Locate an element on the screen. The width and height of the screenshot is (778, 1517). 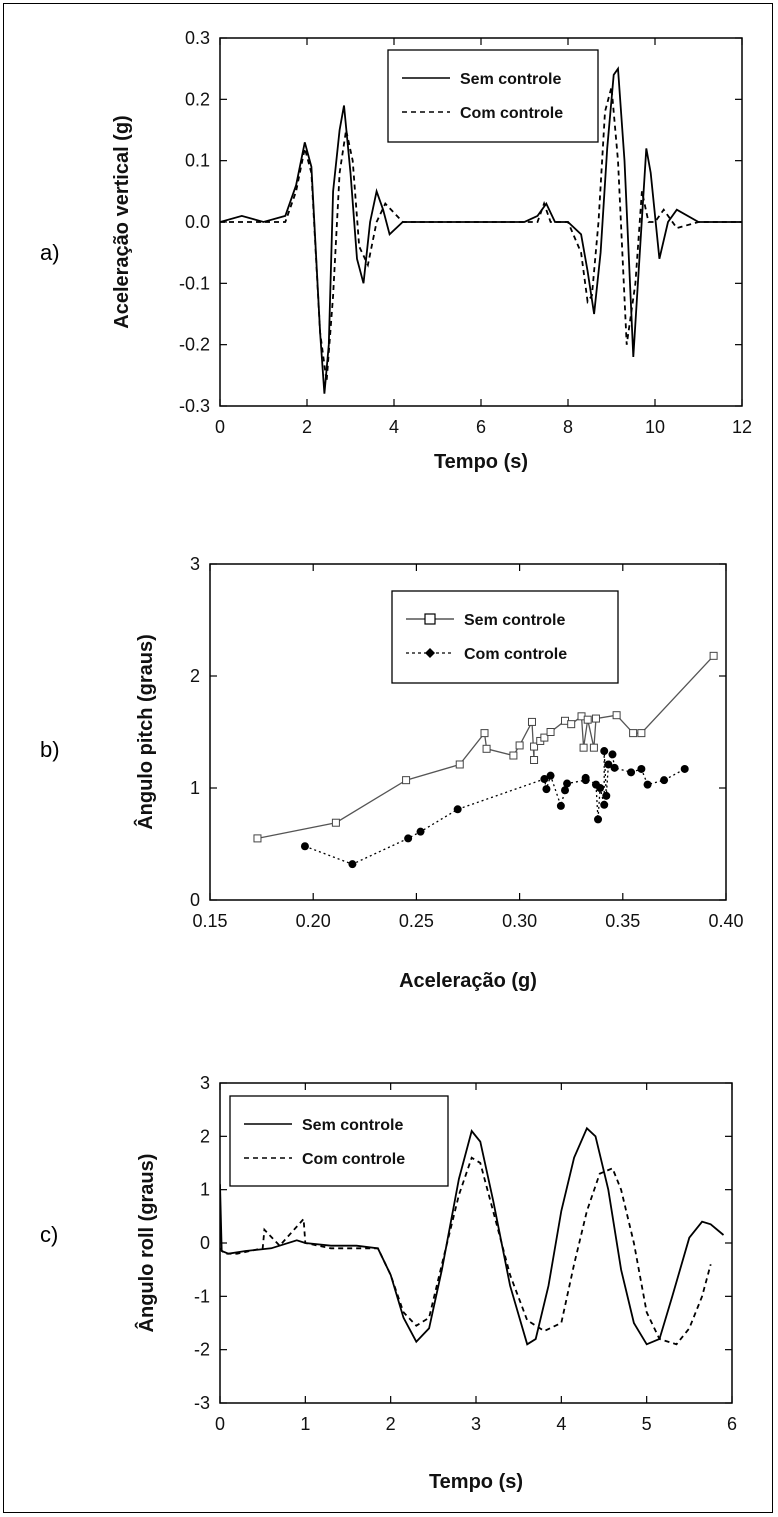
x-tick-label: 0.35 is located at coordinates (622, 921).